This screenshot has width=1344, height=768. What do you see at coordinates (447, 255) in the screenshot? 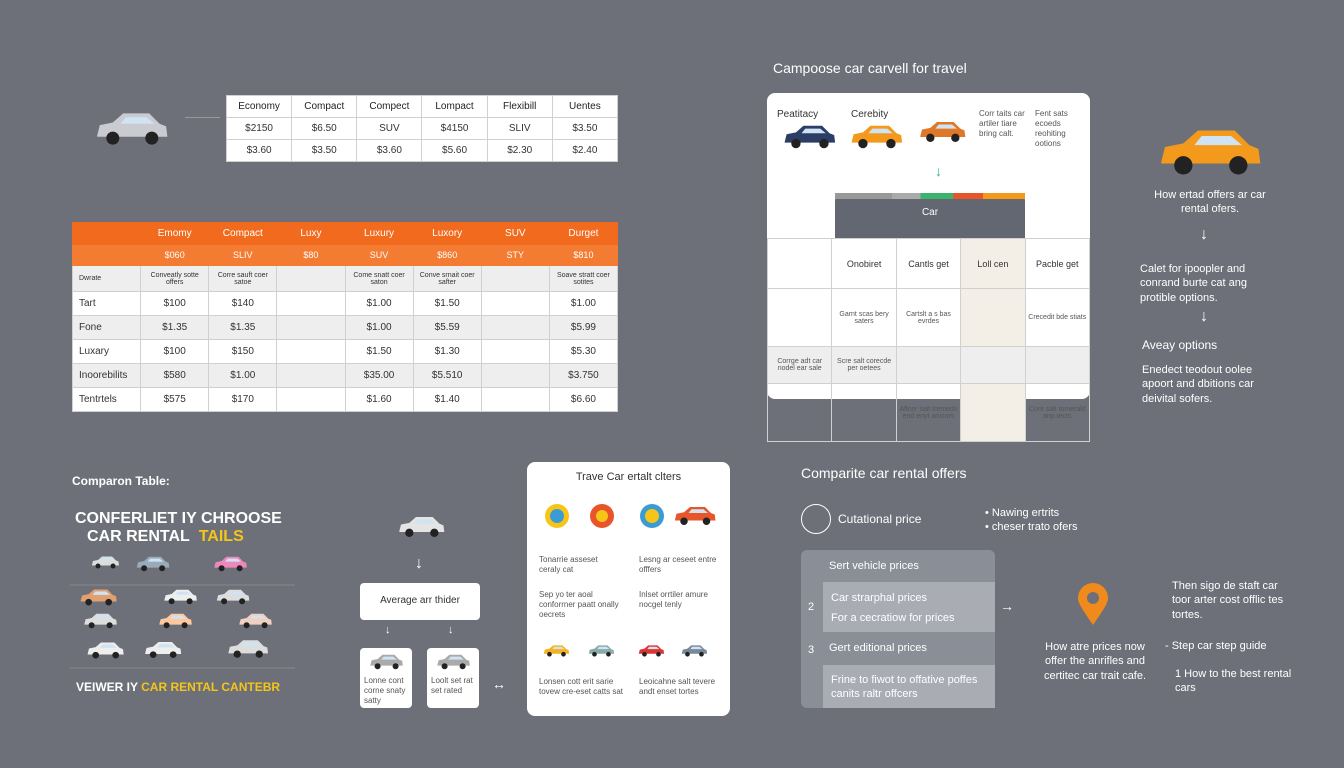
I see `cell: $860` at bounding box center [447, 255].